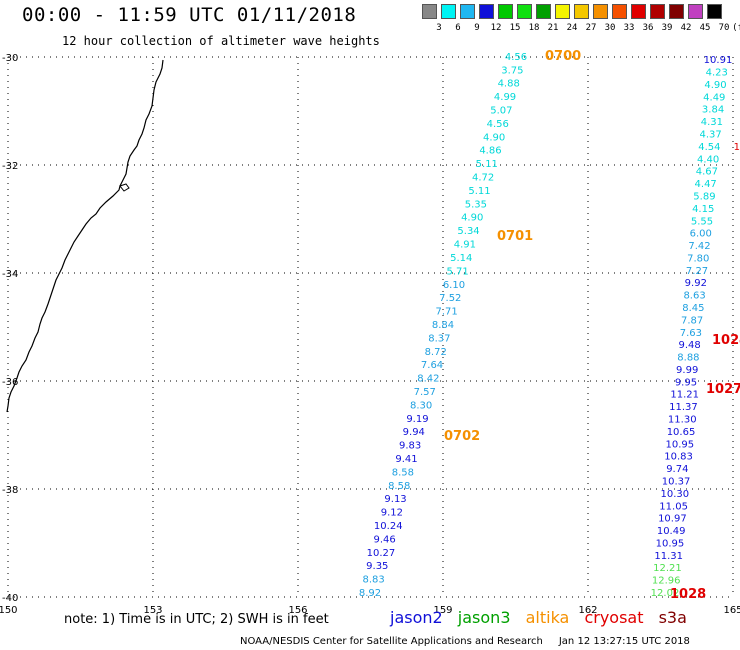 The width and height of the screenshot is (740, 650). Describe the element at coordinates (668, 556) in the screenshot. I see `wave-height-value: 11.31` at that location.